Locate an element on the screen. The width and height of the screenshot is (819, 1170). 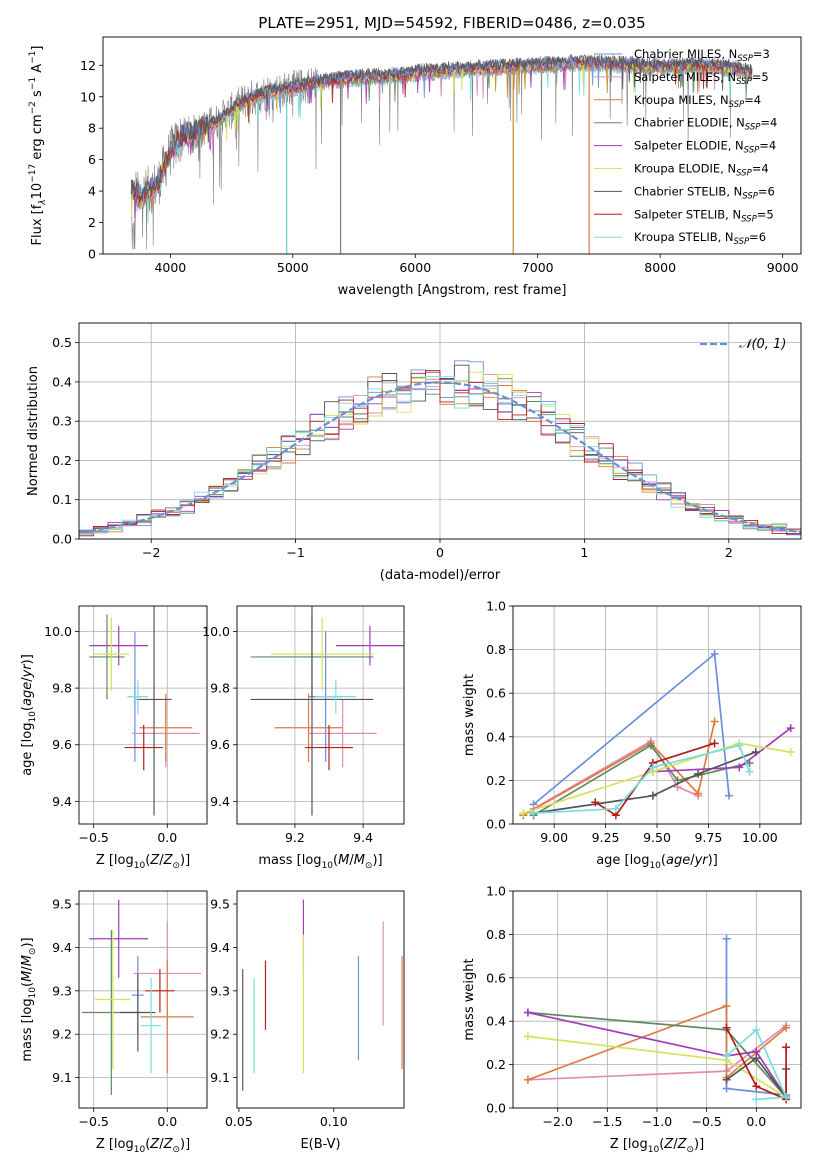
x-tick-label: 5000 is located at coordinates (293, 267).